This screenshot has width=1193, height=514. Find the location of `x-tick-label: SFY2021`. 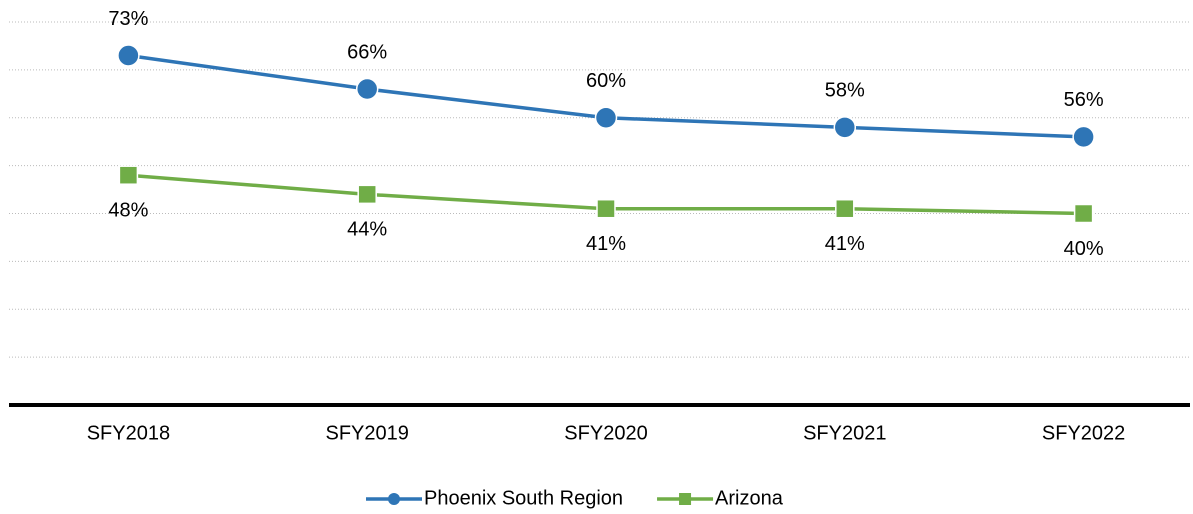

x-tick-label: SFY2021 is located at coordinates (844, 433).